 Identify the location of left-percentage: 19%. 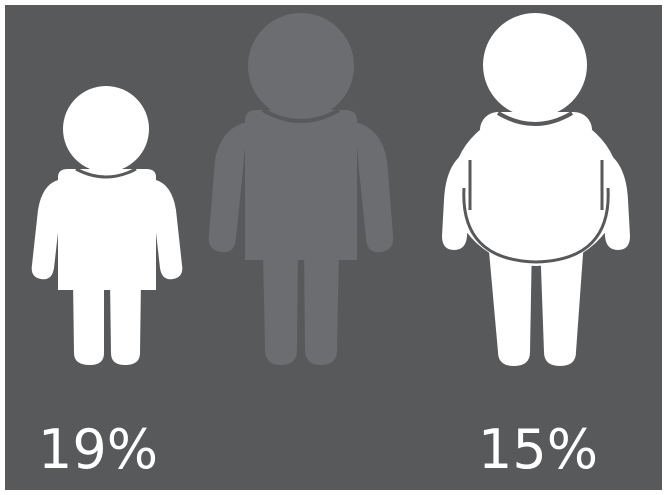
(98, 449).